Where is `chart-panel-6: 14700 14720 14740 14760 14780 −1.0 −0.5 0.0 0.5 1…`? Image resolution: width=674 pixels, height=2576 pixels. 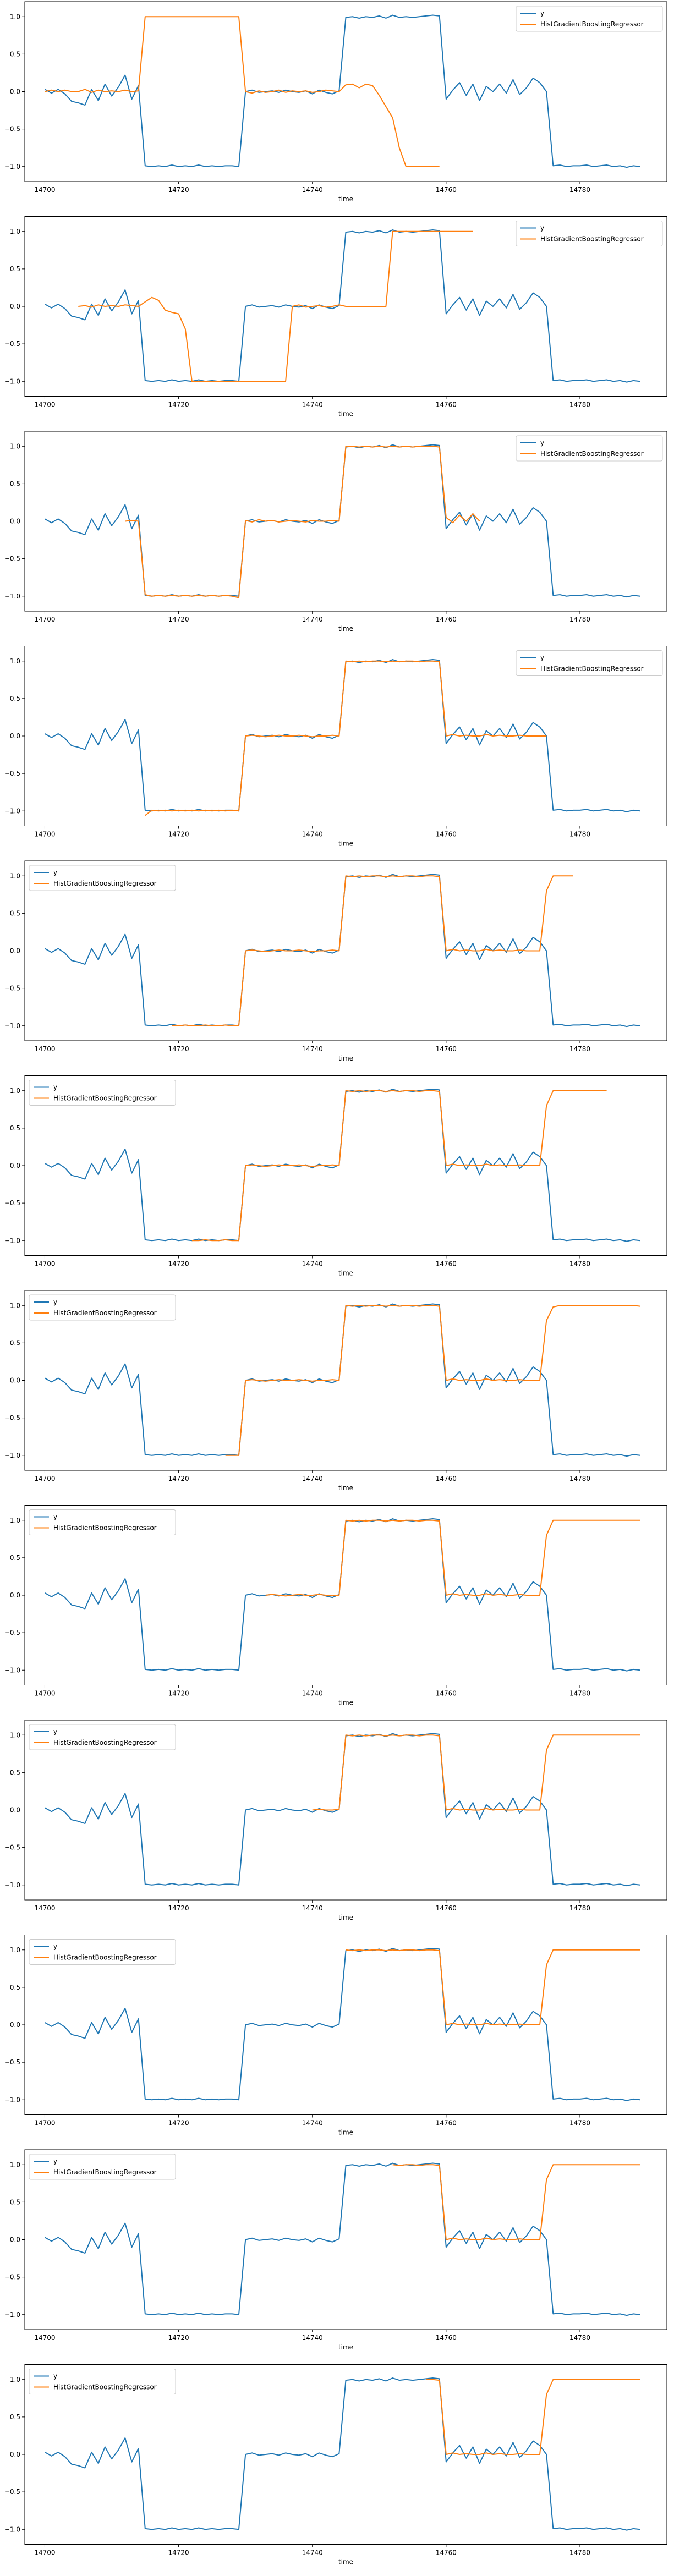
chart-panel-6: 14700 14720 14740 14760 14780 −1.0 −0.5 0.0 0.5 1… is located at coordinates (335, 1176).